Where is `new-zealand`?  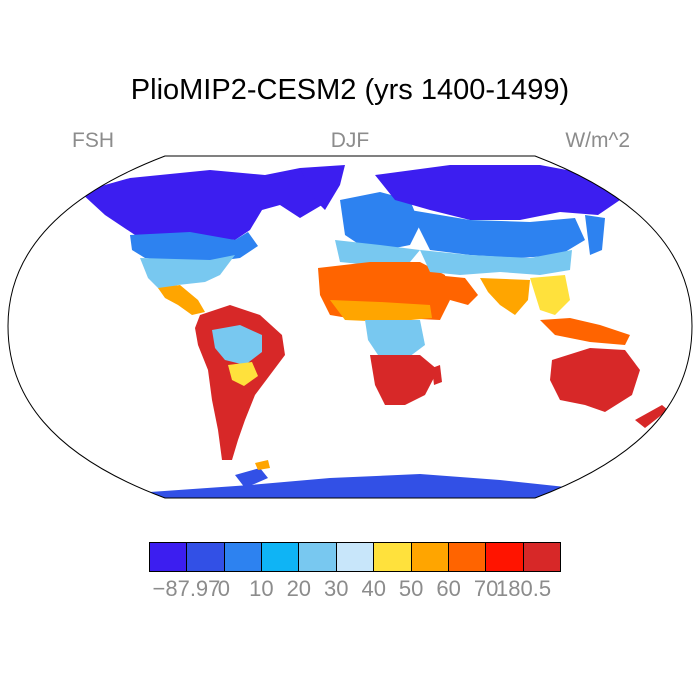 new-zealand is located at coordinates (651, 416).